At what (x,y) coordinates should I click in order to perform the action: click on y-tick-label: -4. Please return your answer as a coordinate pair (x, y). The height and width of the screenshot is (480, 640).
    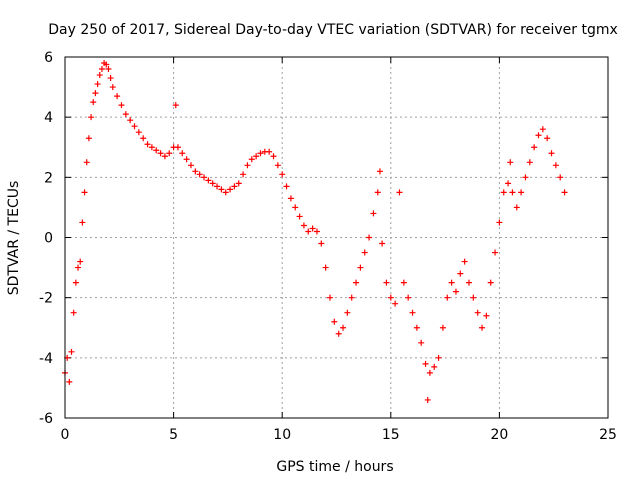
    Looking at the image, I should click on (46, 359).